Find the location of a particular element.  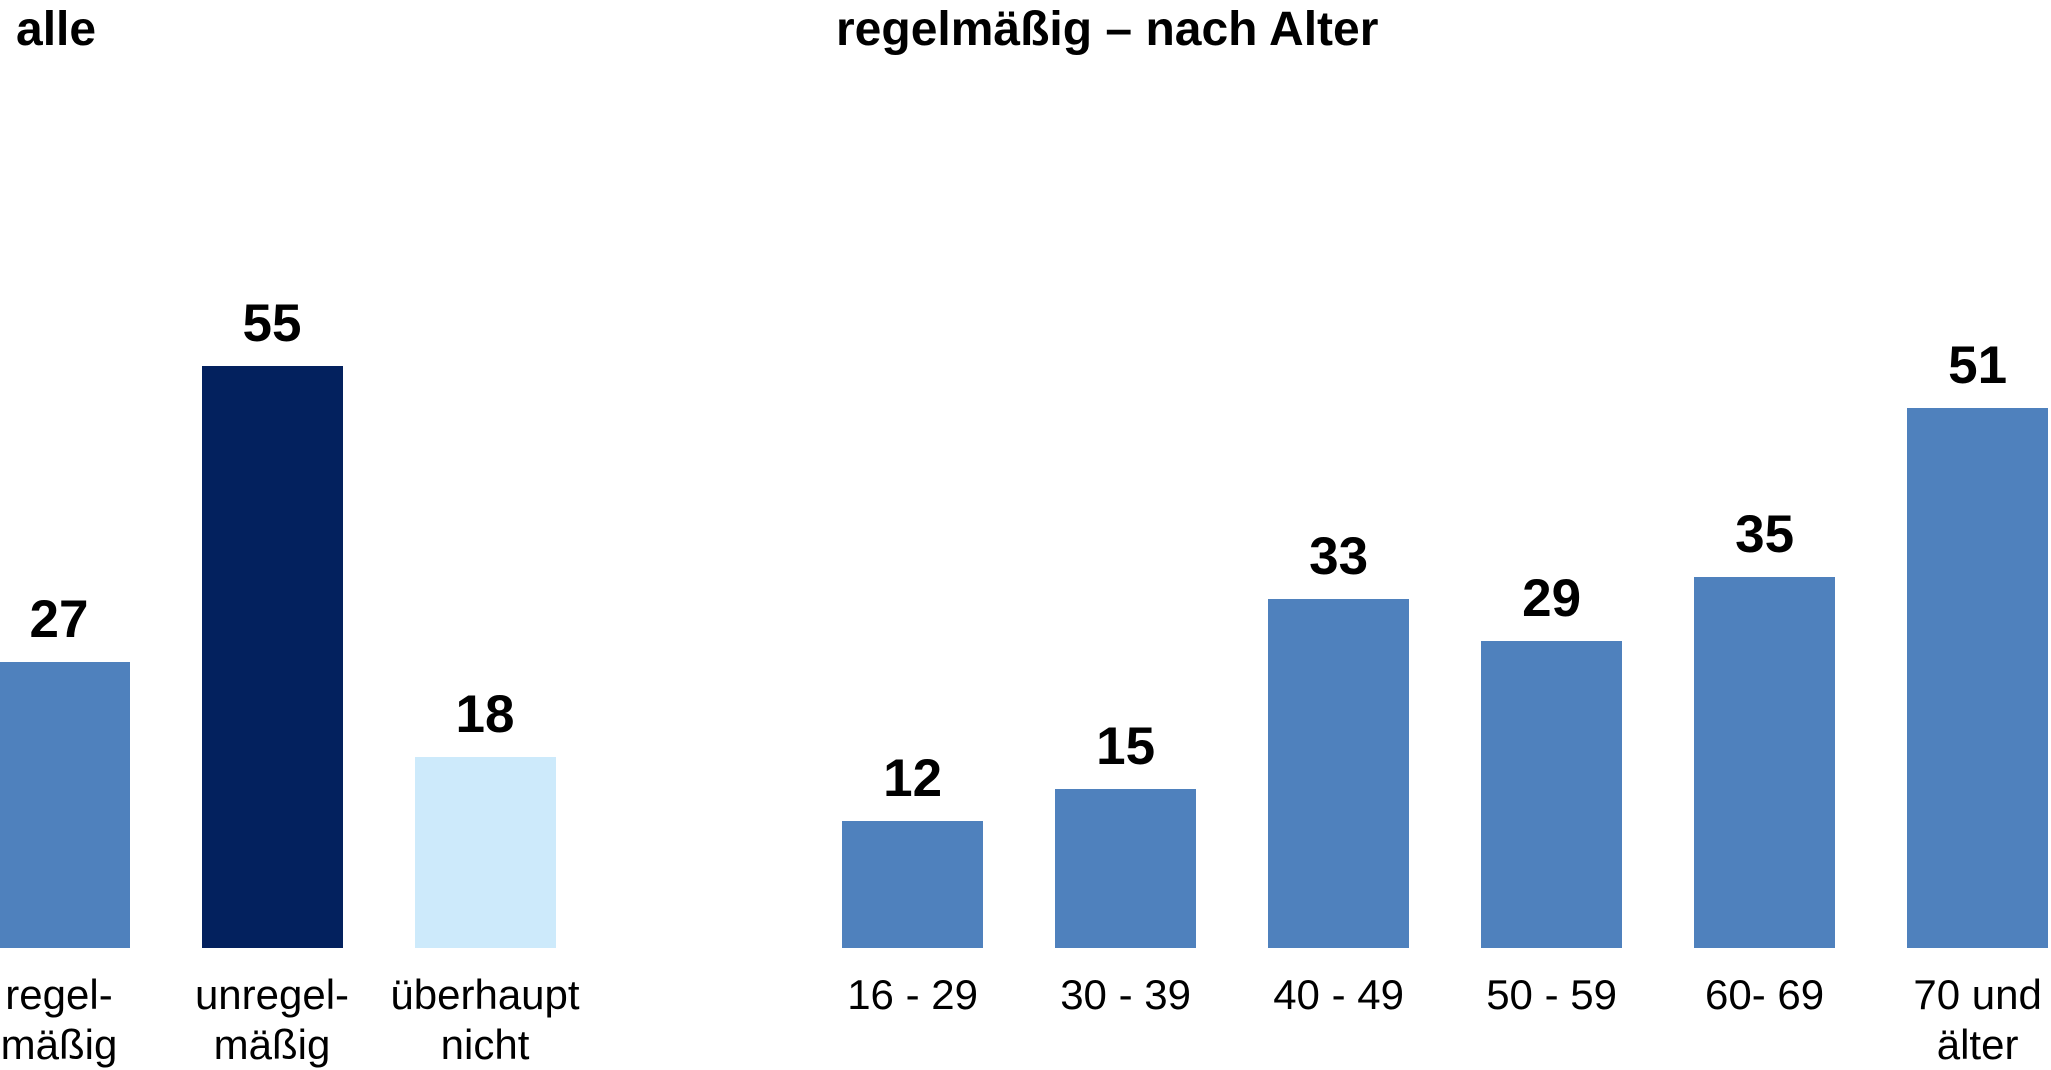

value-label: 27 is located at coordinates (59, 620).